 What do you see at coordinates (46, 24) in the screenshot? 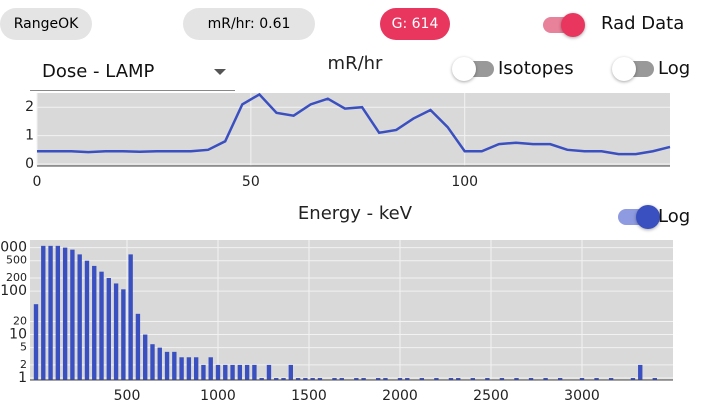
I see `range-status: RangeOK` at bounding box center [46, 24].